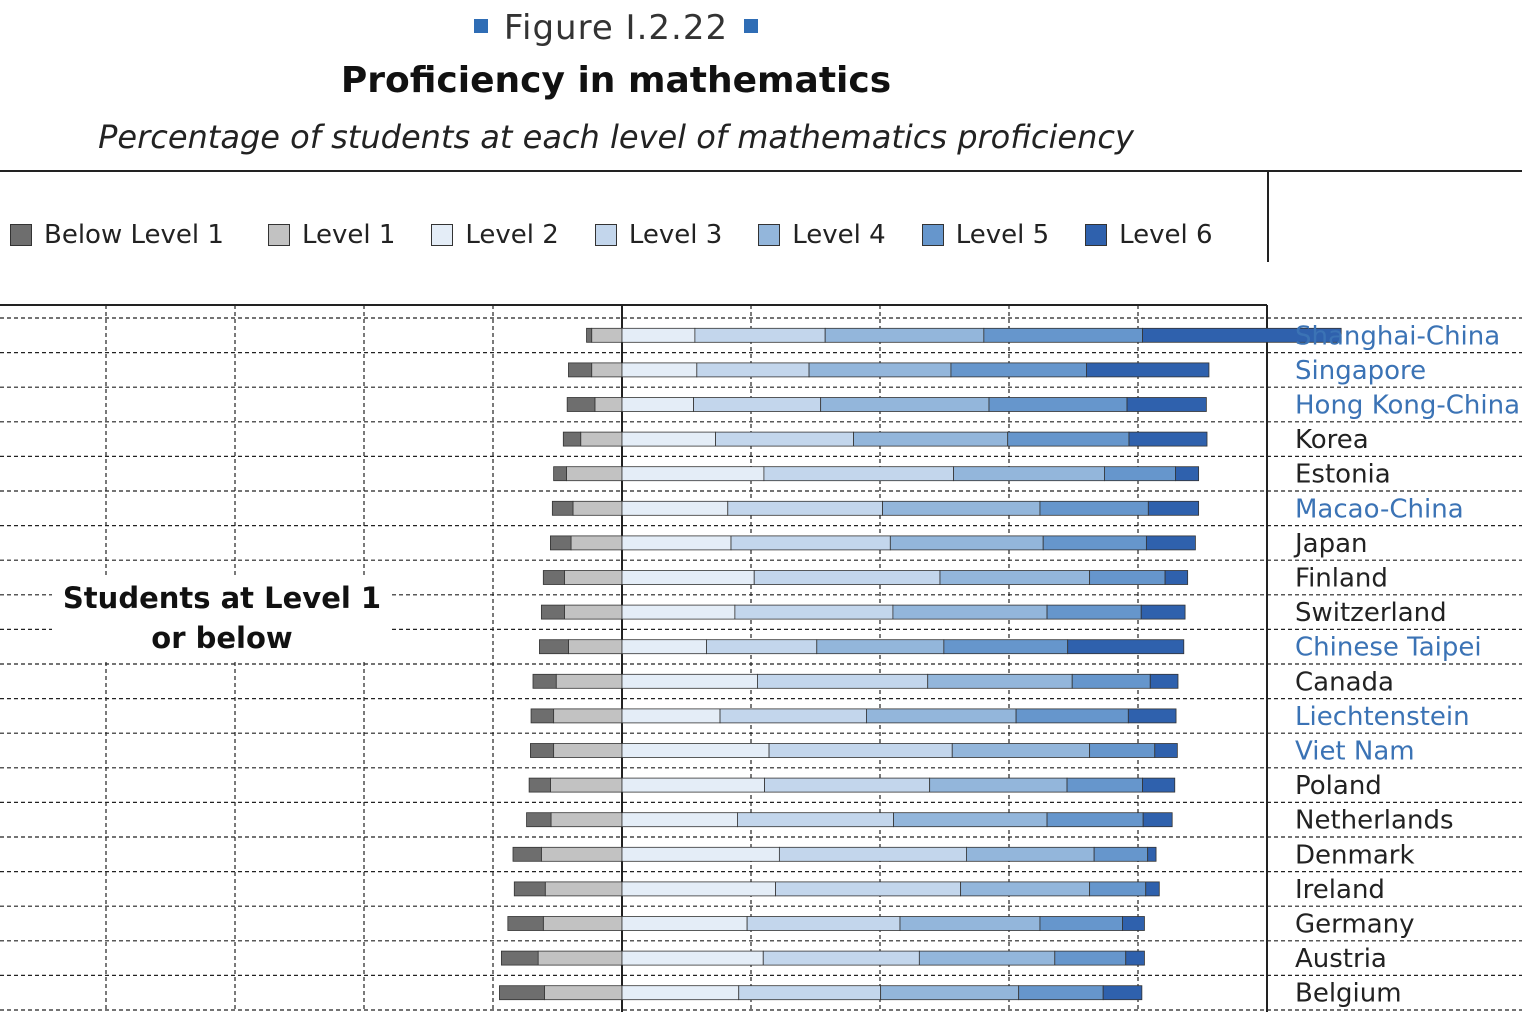  I want to click on figure-label-text: Figure I.2.22, so click(616, 28).